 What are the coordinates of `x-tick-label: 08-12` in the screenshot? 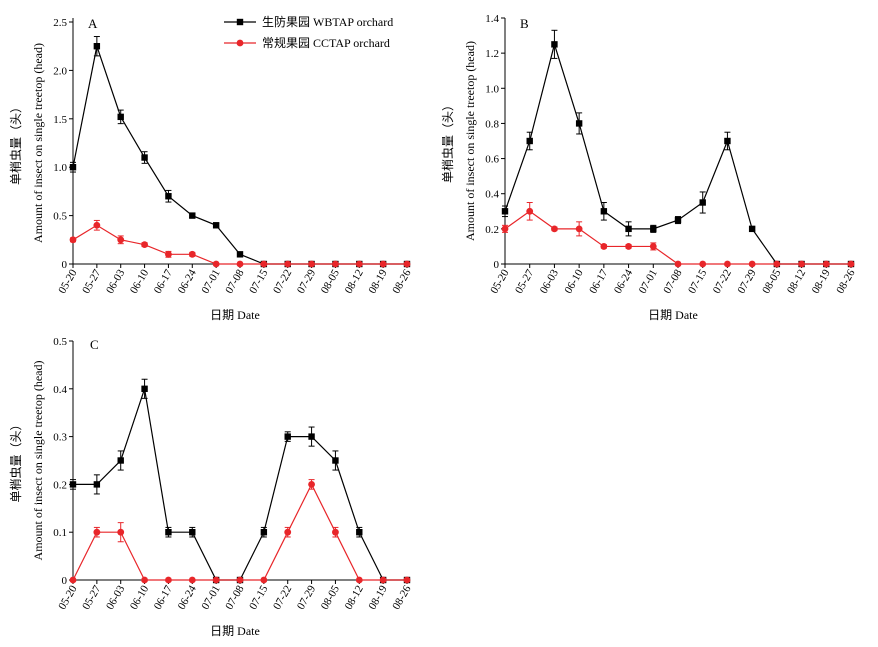 It's located at (354, 598).